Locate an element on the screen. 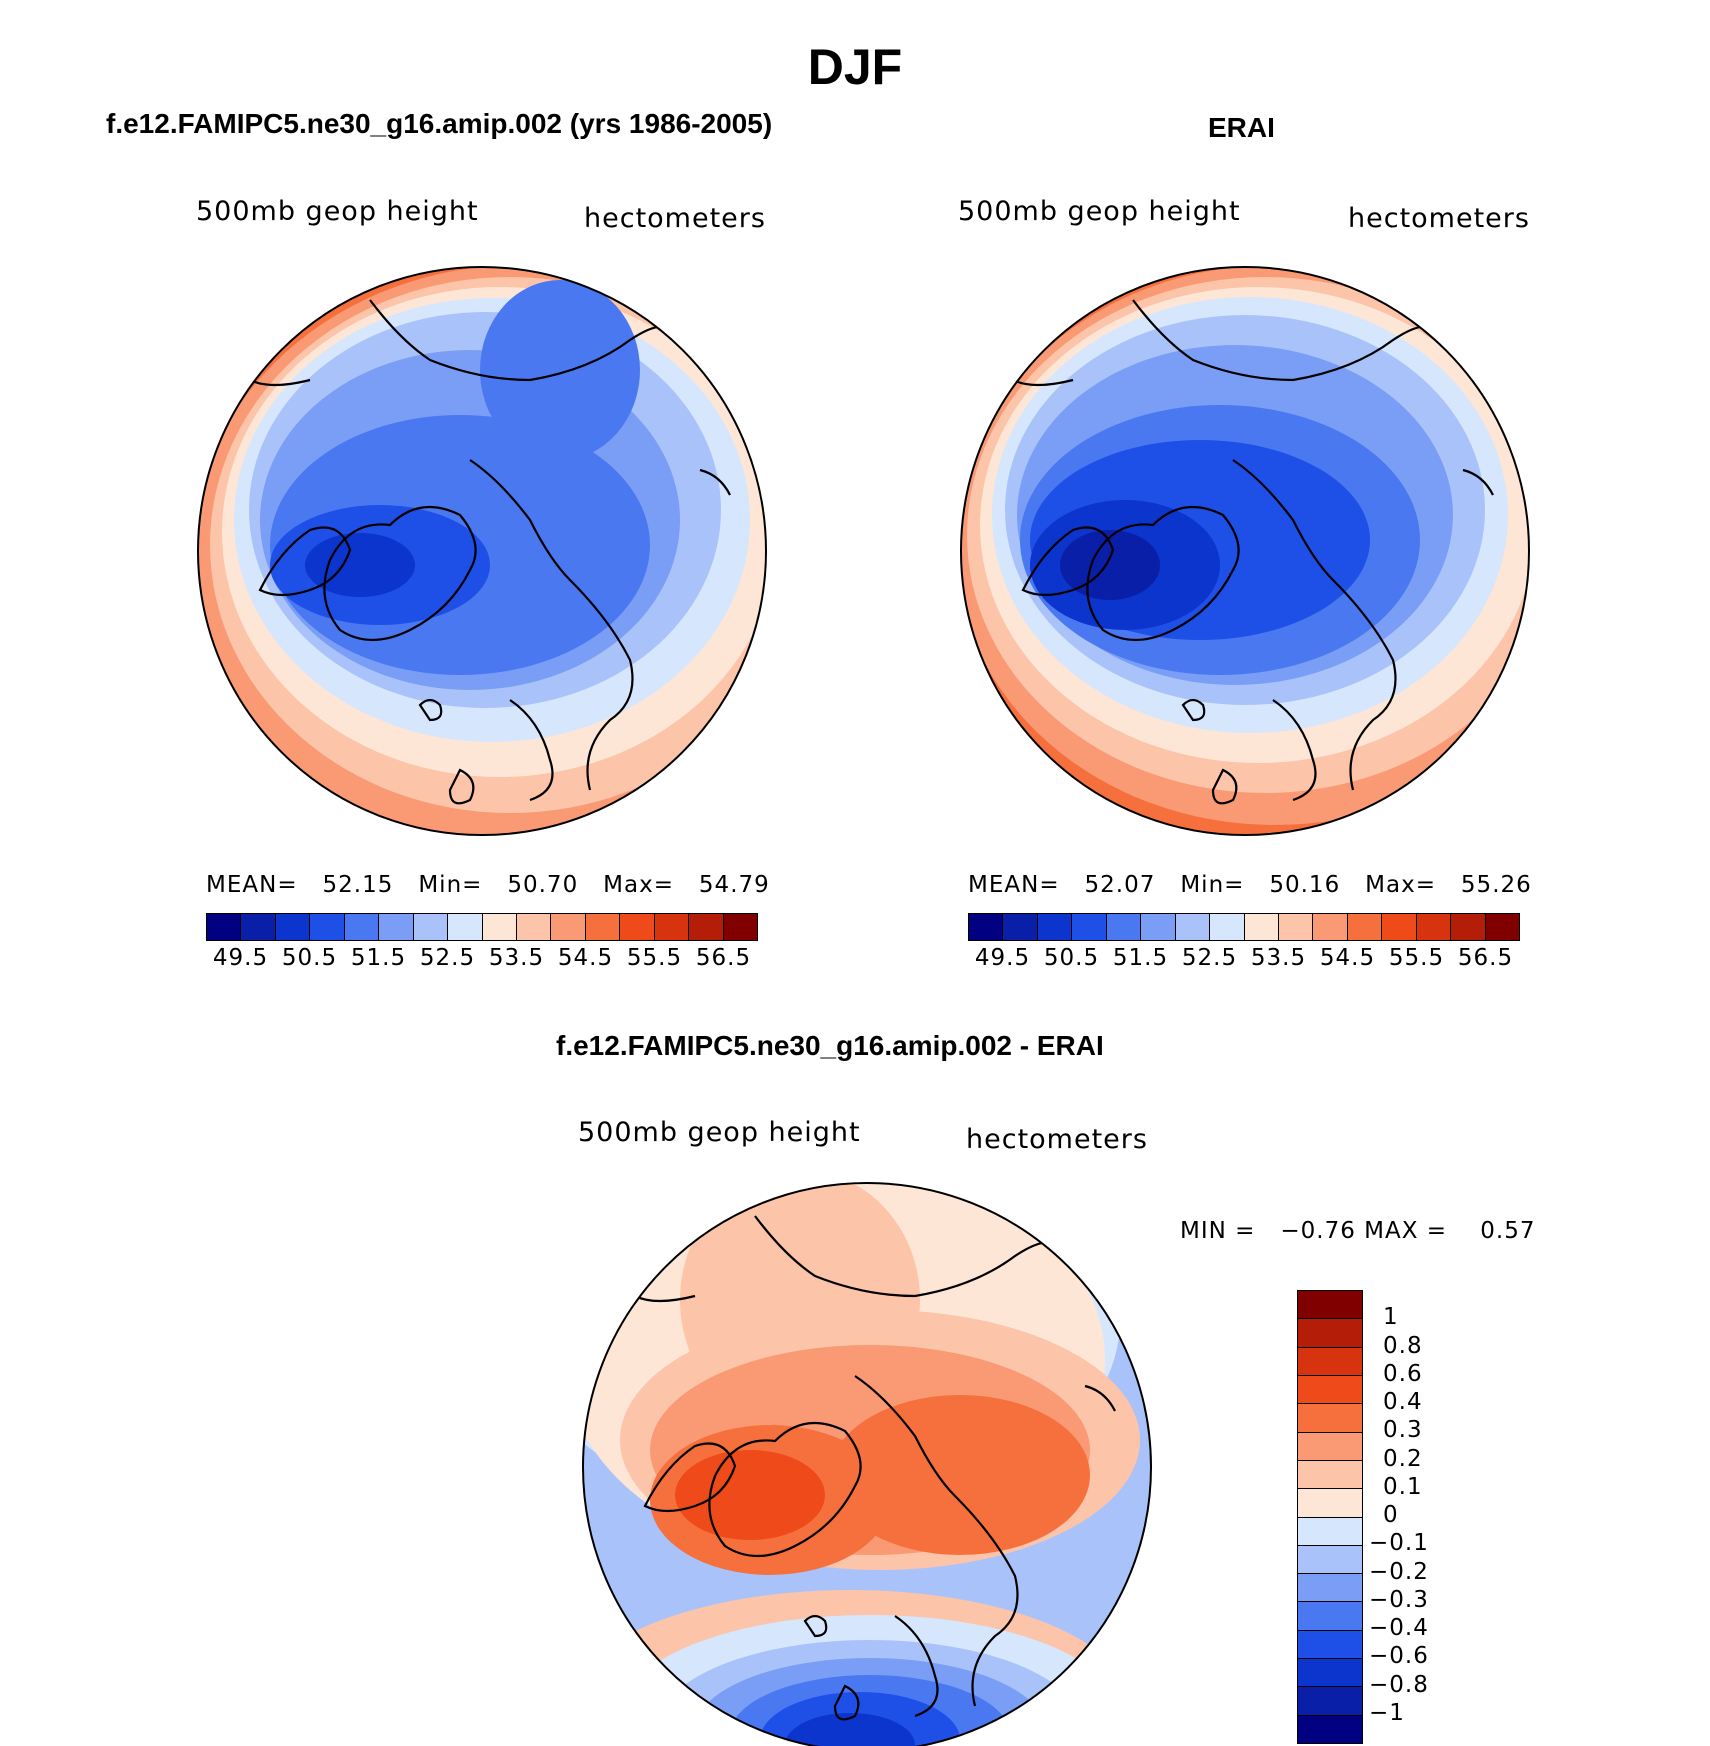  panel-obs-max-label: Max= is located at coordinates (1400, 885).